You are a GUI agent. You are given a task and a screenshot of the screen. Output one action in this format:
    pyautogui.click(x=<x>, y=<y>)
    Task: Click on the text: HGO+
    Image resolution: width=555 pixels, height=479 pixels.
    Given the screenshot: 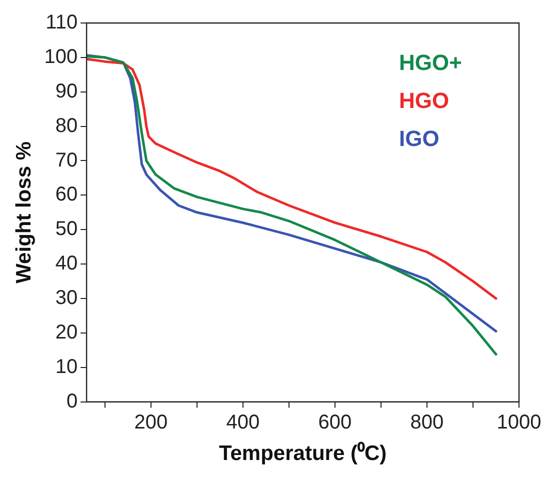 What is the action you would take?
    pyautogui.click(x=430, y=63)
    